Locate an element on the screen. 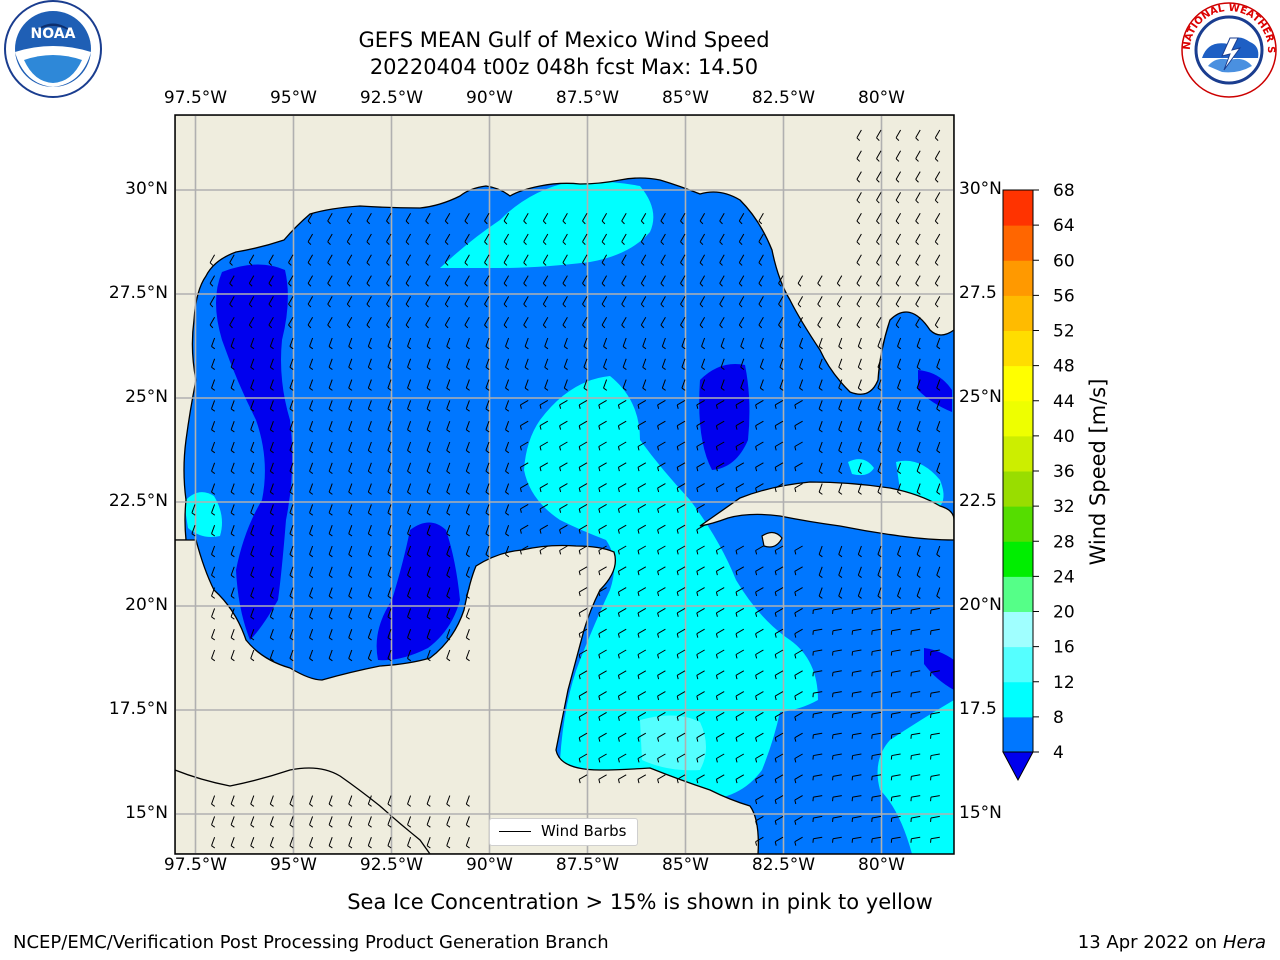 The width and height of the screenshot is (1280, 960). lat-label-right: 20°N is located at coordinates (980, 605).